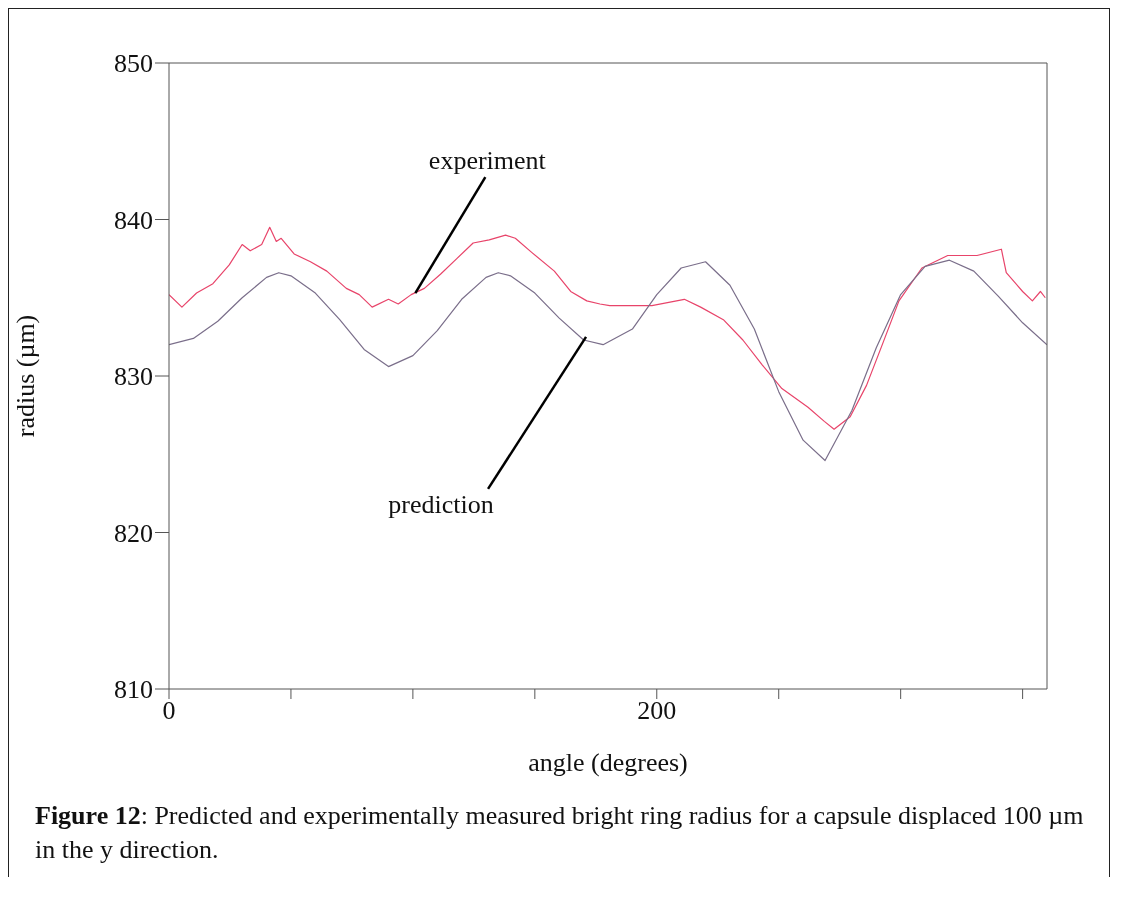 This screenshot has width=1122, height=897. I want to click on y-tick-label: 810, so click(133, 690).